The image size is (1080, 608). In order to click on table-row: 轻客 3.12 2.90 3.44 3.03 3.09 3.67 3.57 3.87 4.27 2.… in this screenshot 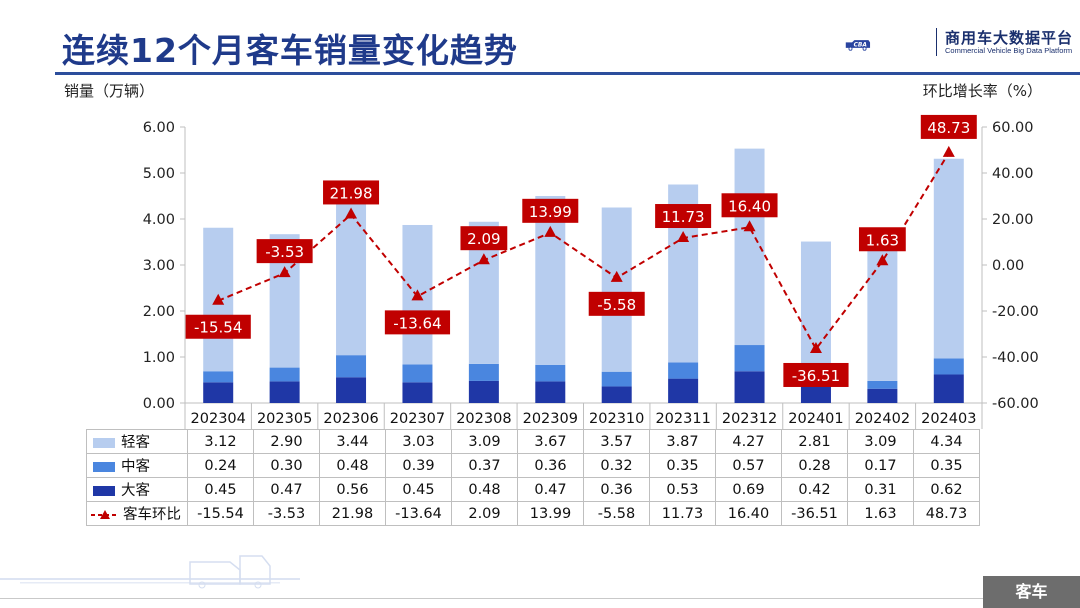, I will do `click(533, 441)`.